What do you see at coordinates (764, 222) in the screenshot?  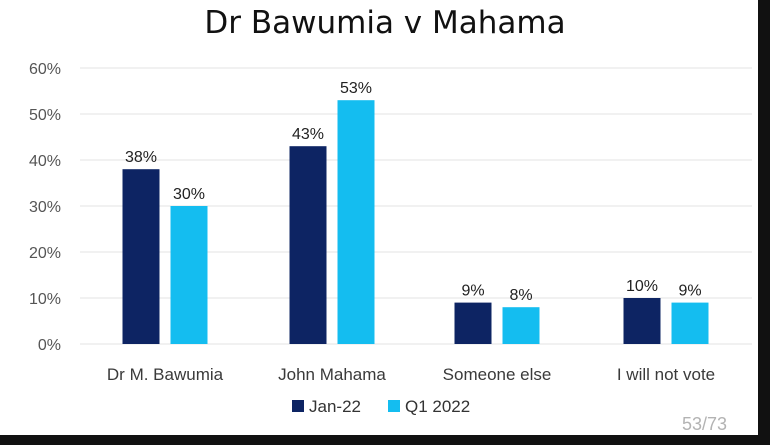 I see `frame-edge-right` at bounding box center [764, 222].